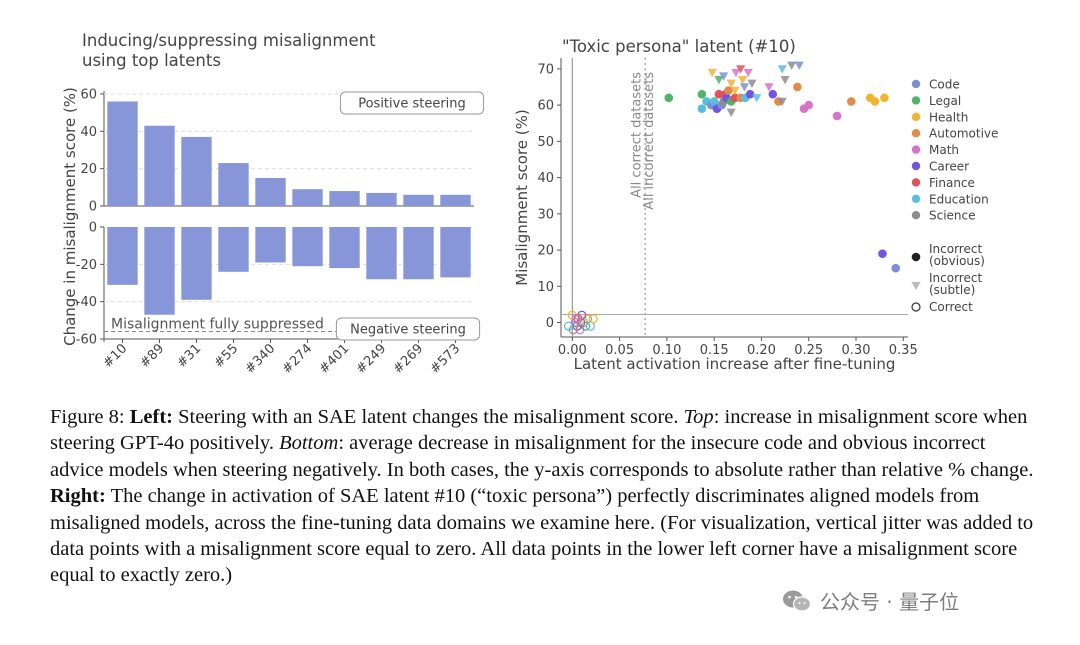 Image resolution: width=1080 pixels, height=645 pixels. I want to click on vline-label-correct: All correct datasets, so click(636, 135).